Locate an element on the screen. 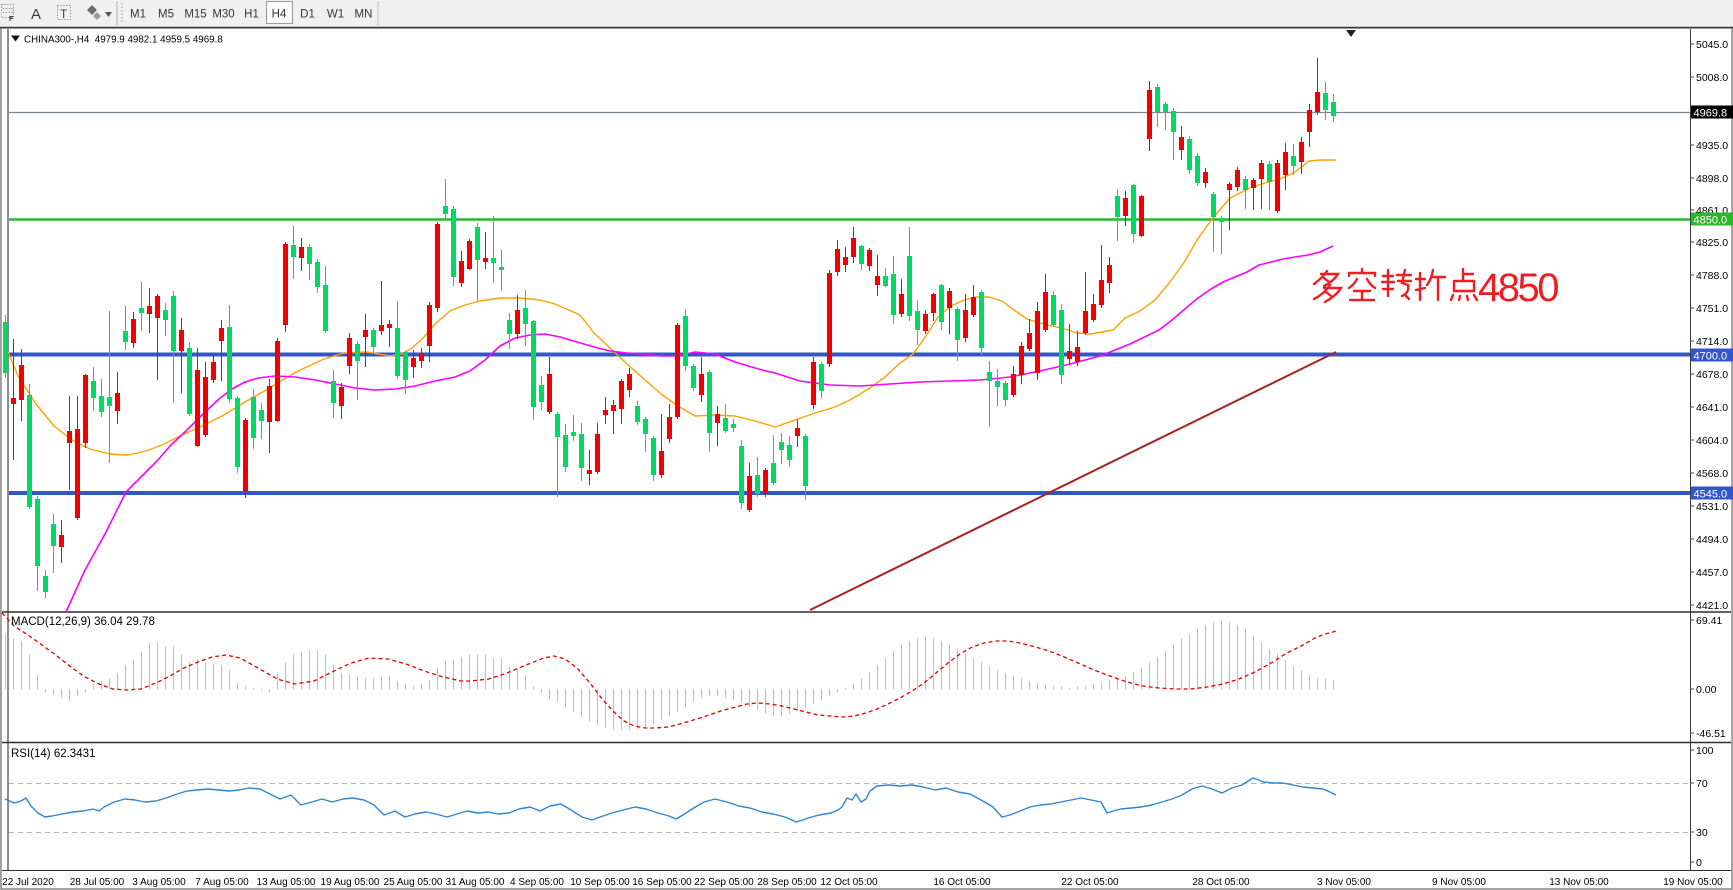 The height and width of the screenshot is (890, 1733). svg-text: M1 is located at coordinates (138, 15).